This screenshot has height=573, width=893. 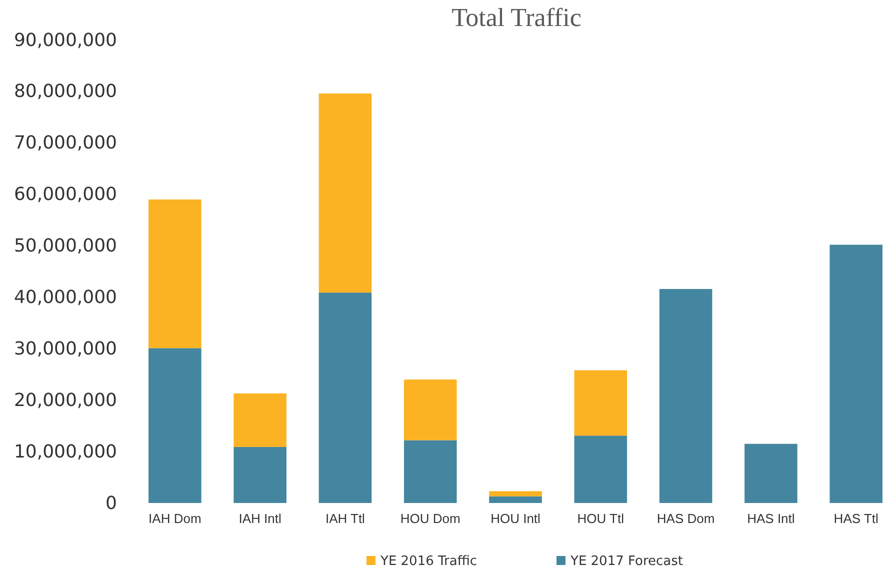 I want to click on x-tick-label: IAH Ttl, so click(x=345, y=518).